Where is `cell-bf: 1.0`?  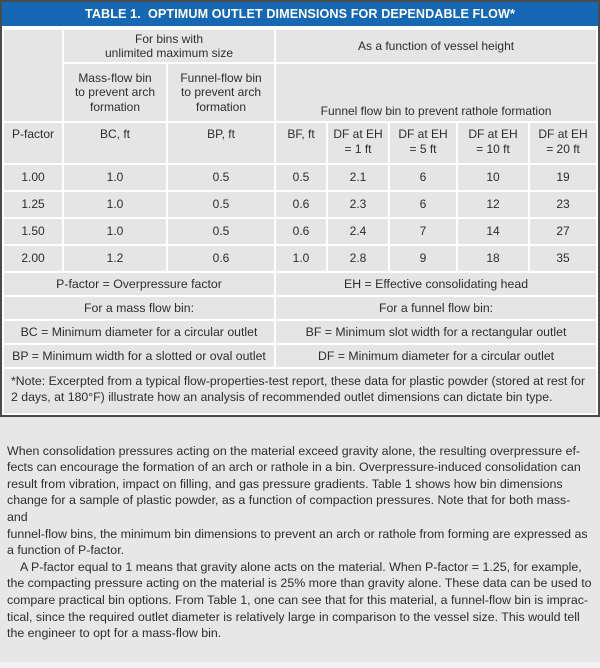
cell-bf: 1.0 is located at coordinates (301, 258).